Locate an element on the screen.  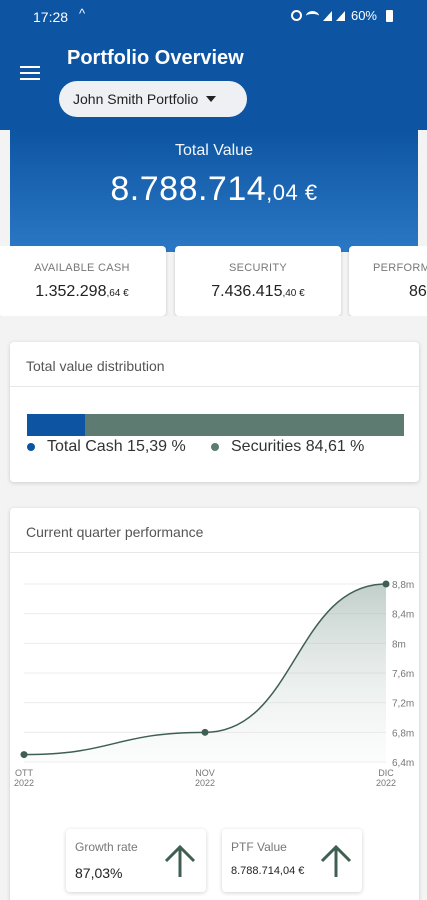
kpi-card-performance: PERFORM 86 is located at coordinates (388, 281).